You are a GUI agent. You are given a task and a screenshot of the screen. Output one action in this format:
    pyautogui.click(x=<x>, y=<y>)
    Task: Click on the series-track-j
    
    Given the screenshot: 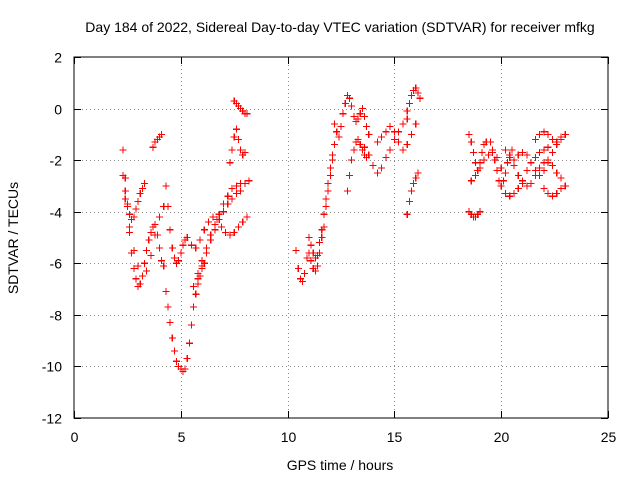 What is the action you would take?
    pyautogui.click(x=237, y=146)
    